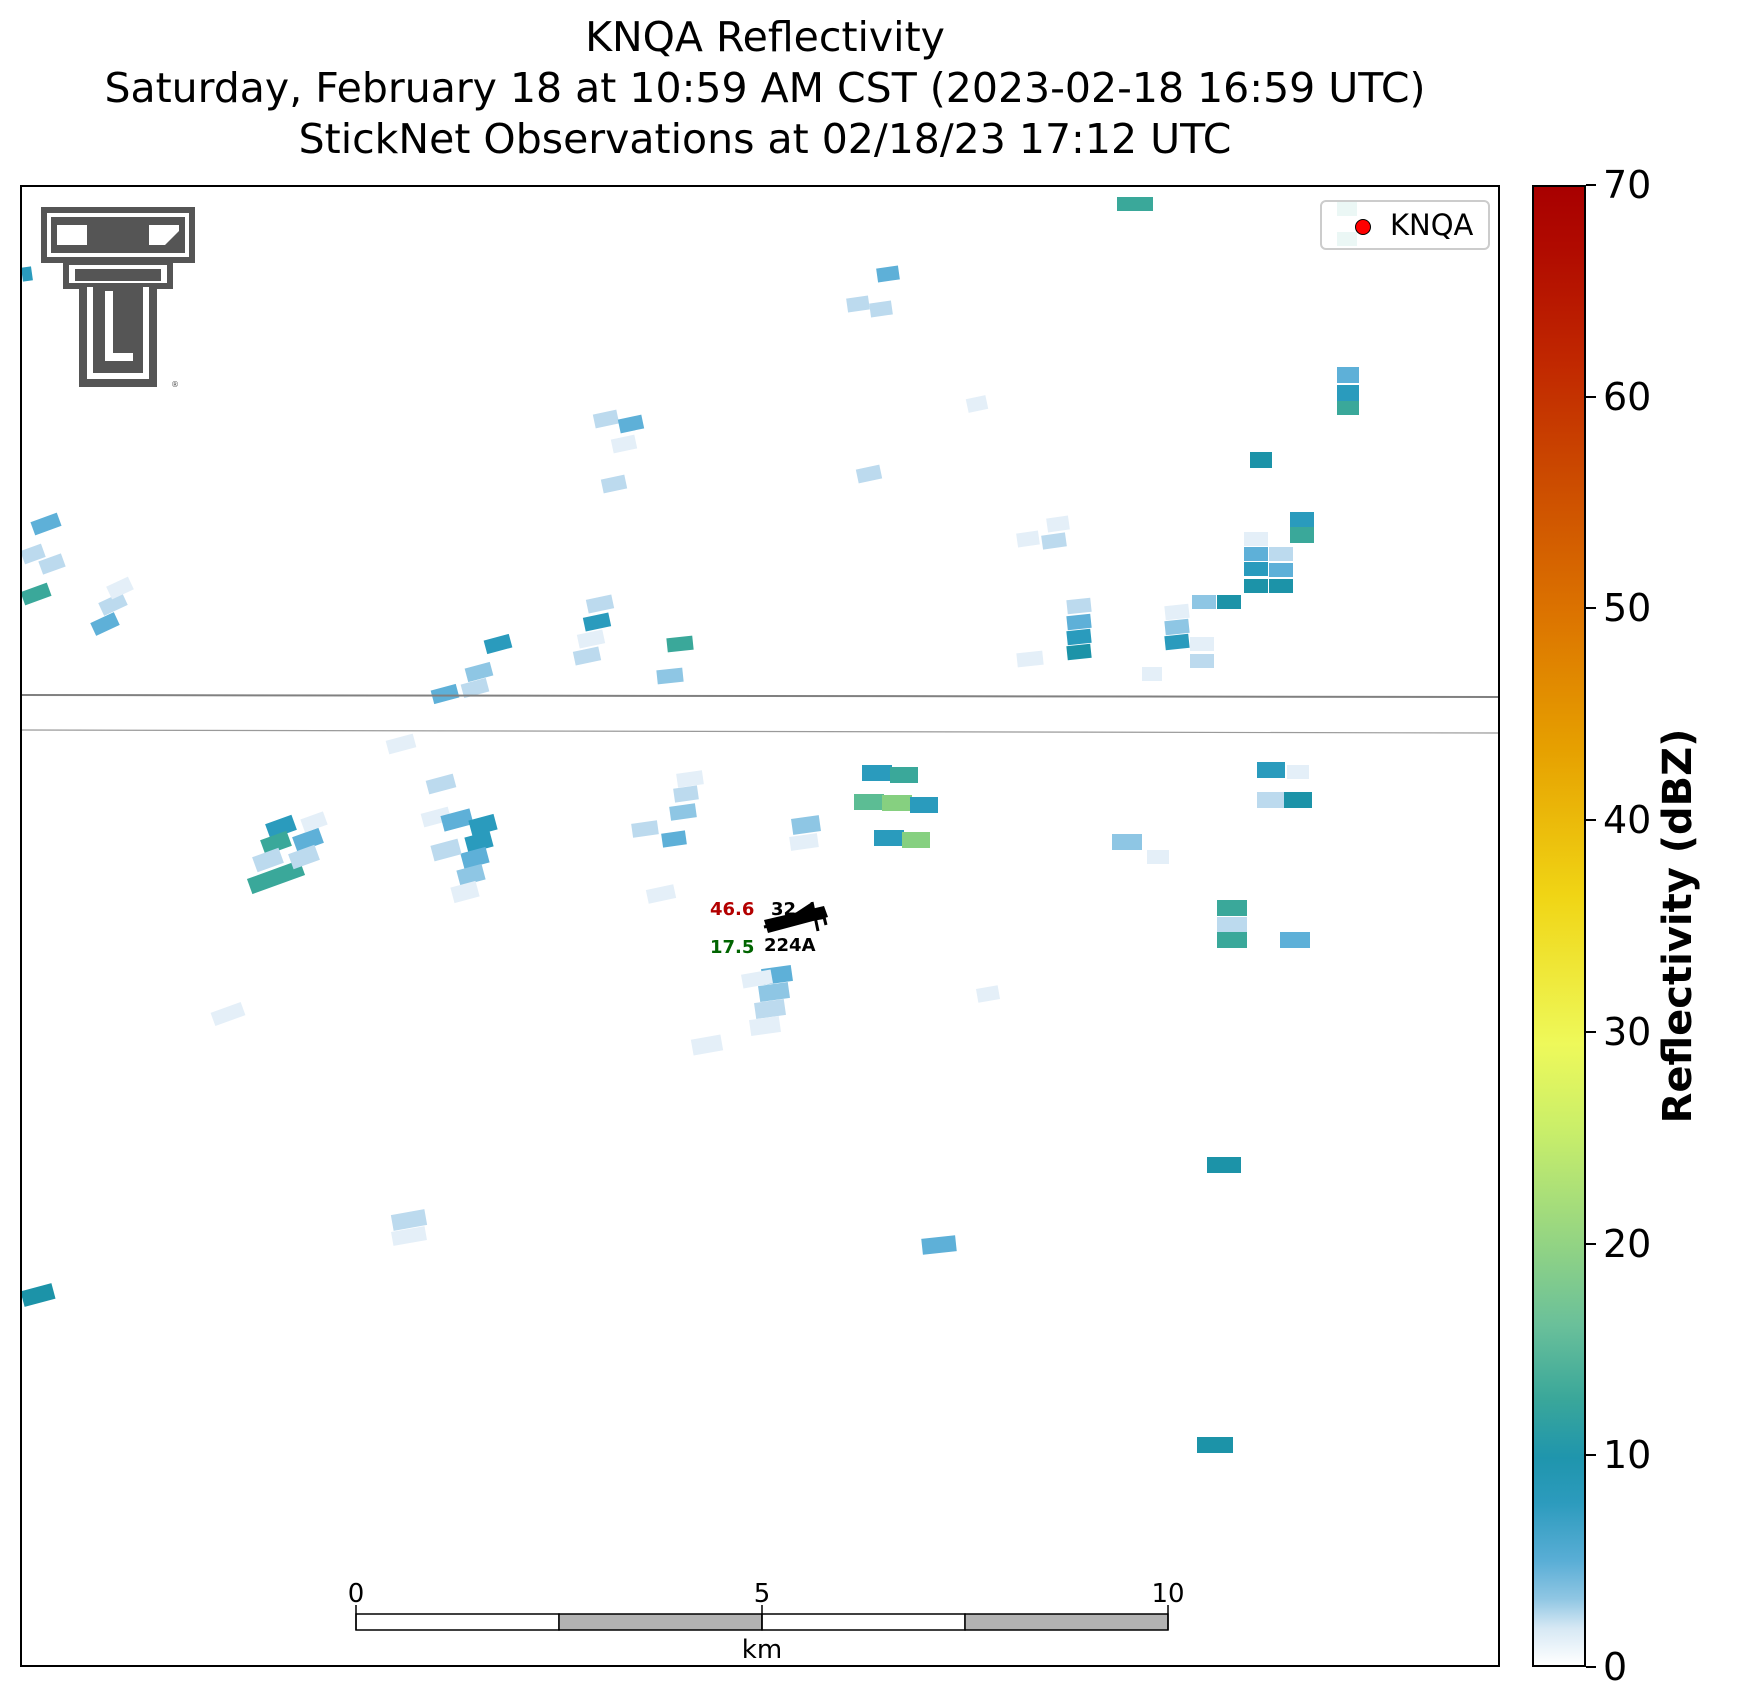 This screenshot has height=1705, width=1738. Describe the element at coordinates (762, 1594) in the screenshot. I see `scale-label-5: 5` at that location.